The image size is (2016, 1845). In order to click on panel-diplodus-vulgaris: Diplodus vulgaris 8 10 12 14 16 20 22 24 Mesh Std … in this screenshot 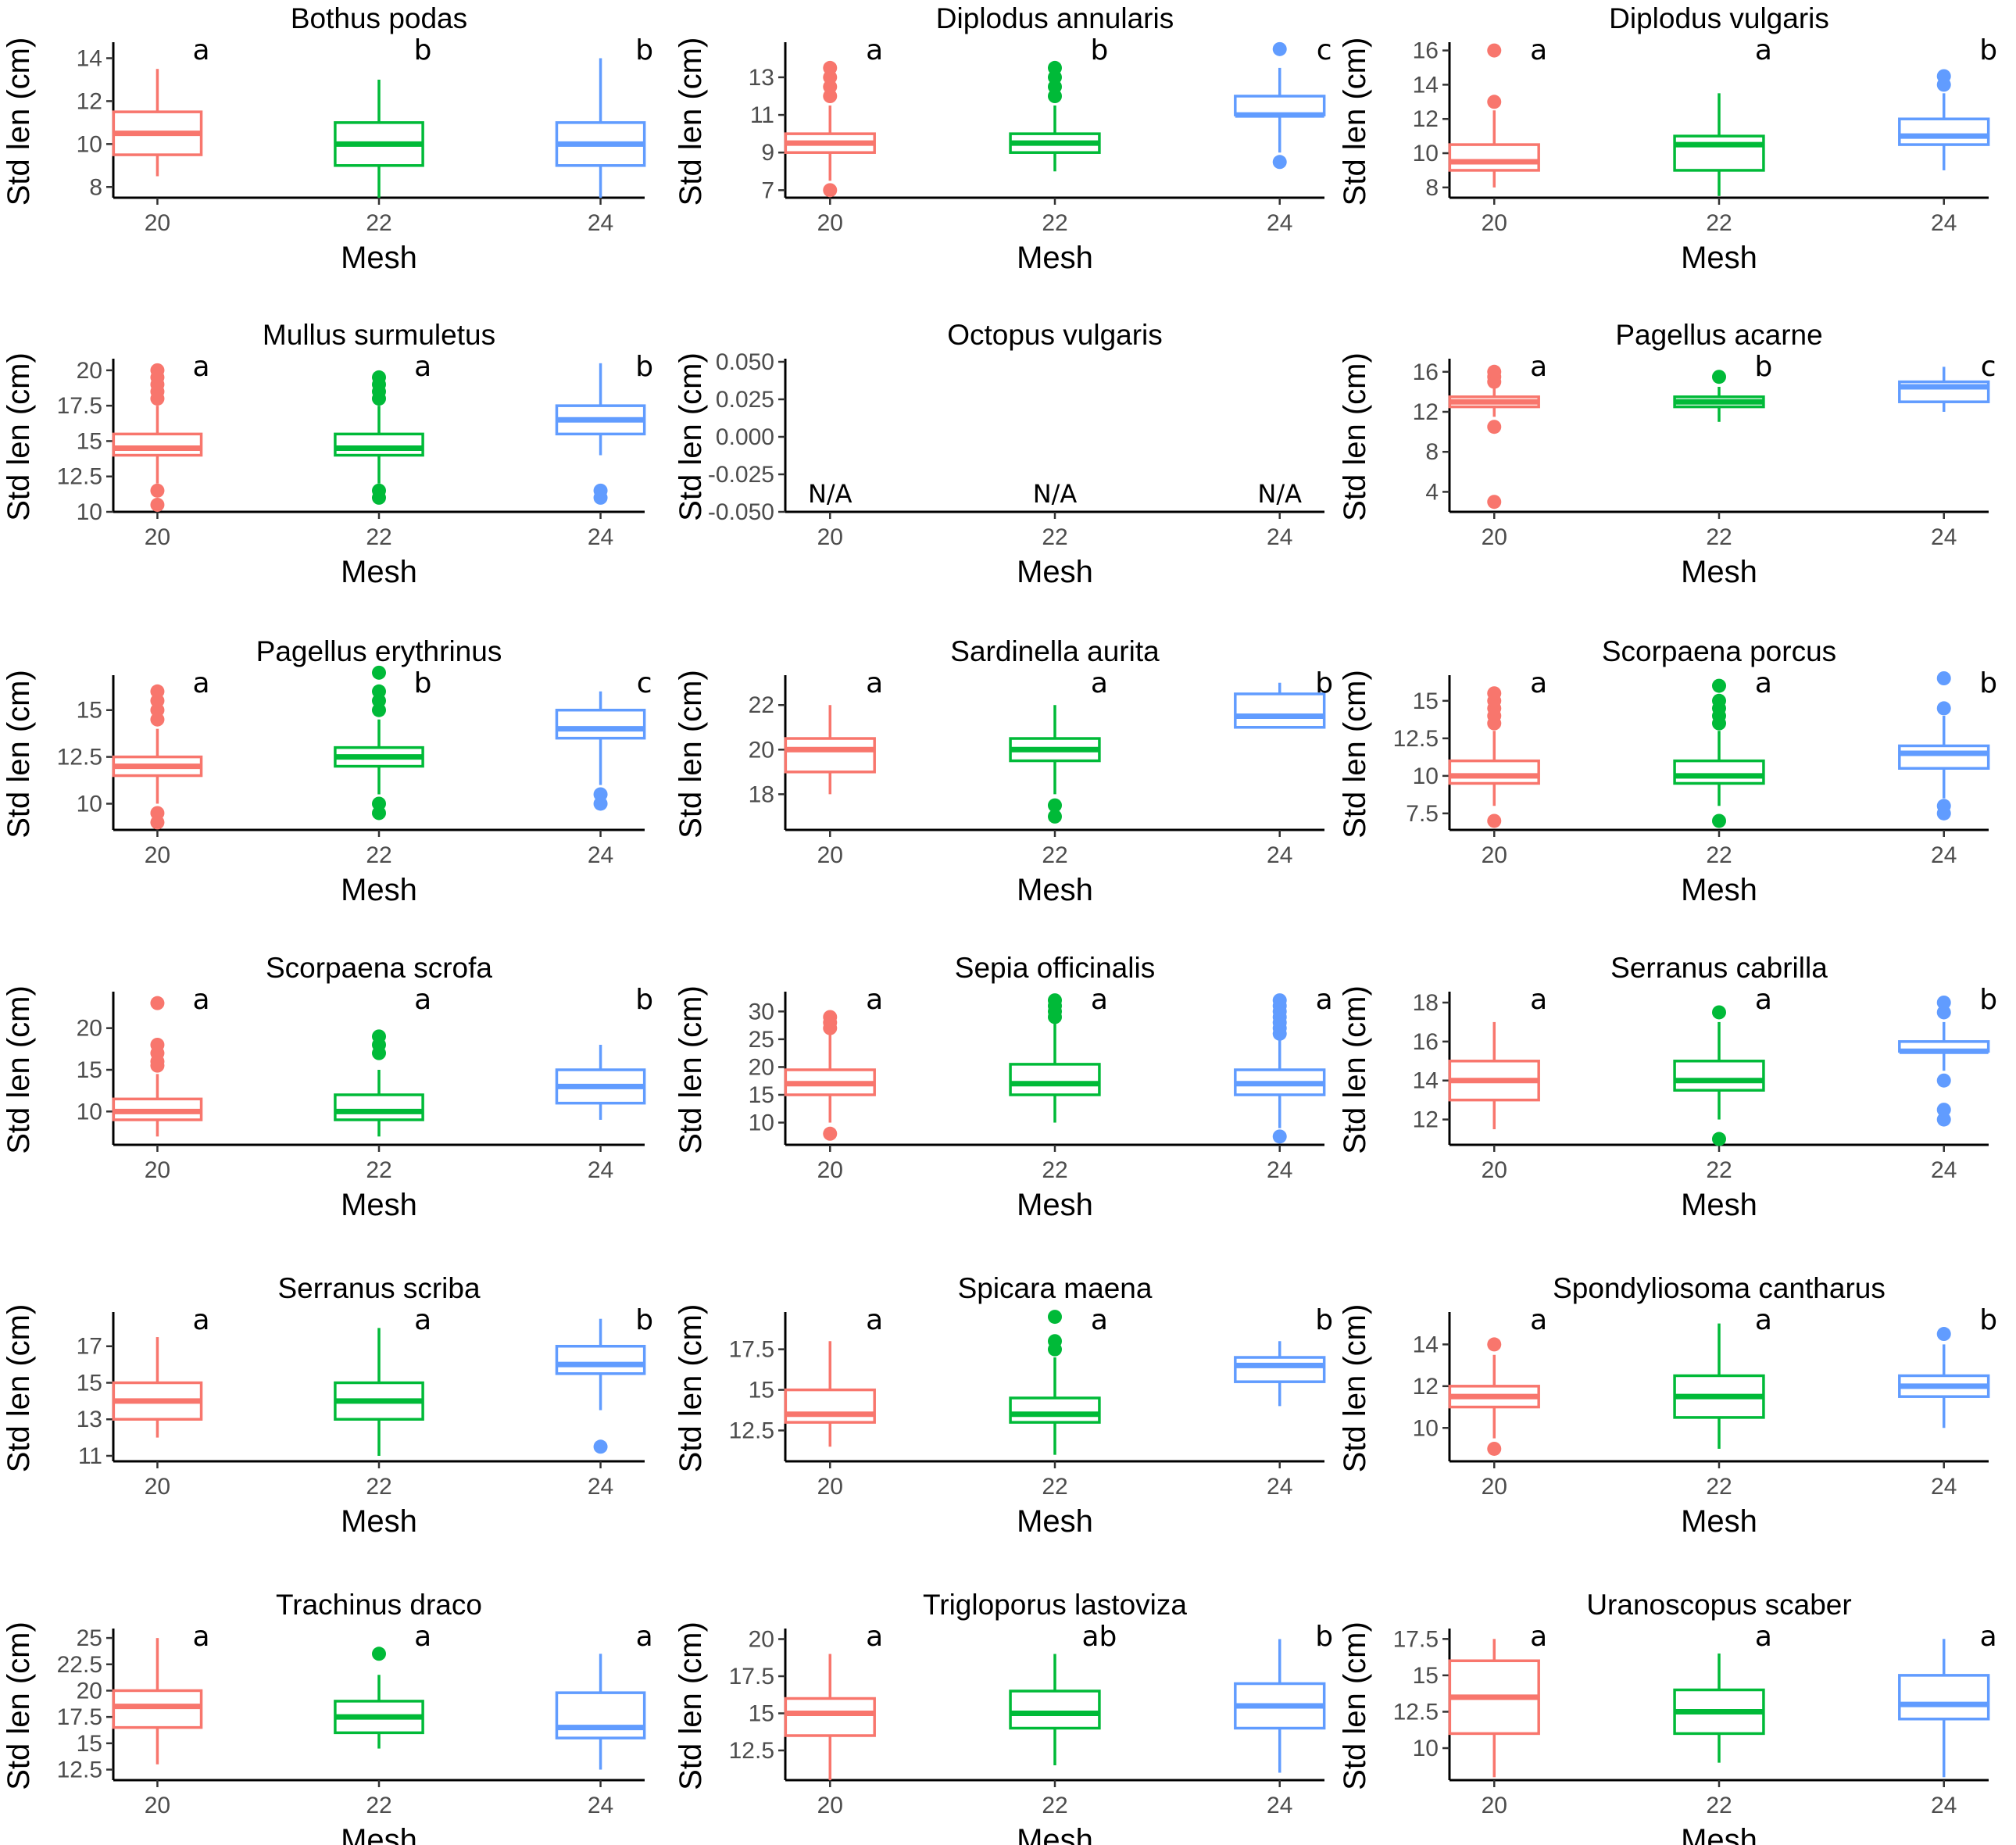, I will do `click(1667, 138)`.